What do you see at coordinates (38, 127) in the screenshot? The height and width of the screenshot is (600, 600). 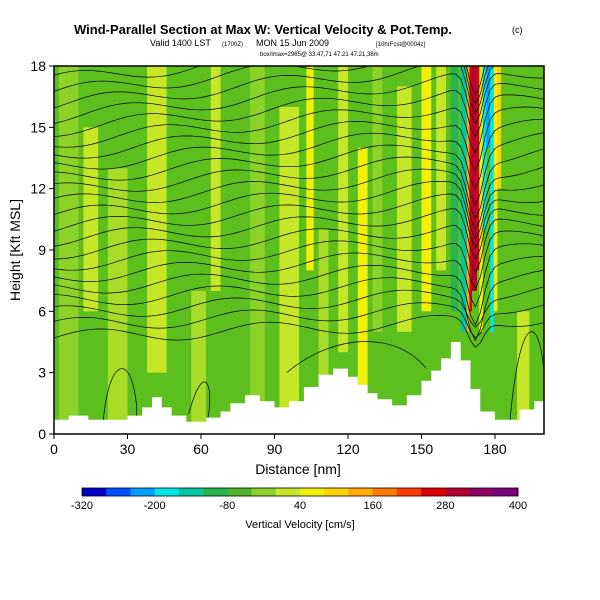 I see `y-tick-label: 15` at bounding box center [38, 127].